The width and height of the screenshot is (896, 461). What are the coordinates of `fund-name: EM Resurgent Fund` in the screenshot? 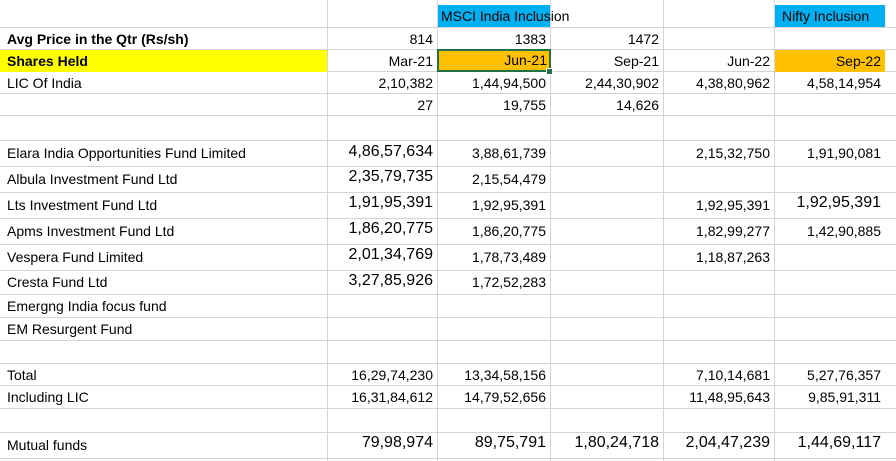 It's located at (70, 329).